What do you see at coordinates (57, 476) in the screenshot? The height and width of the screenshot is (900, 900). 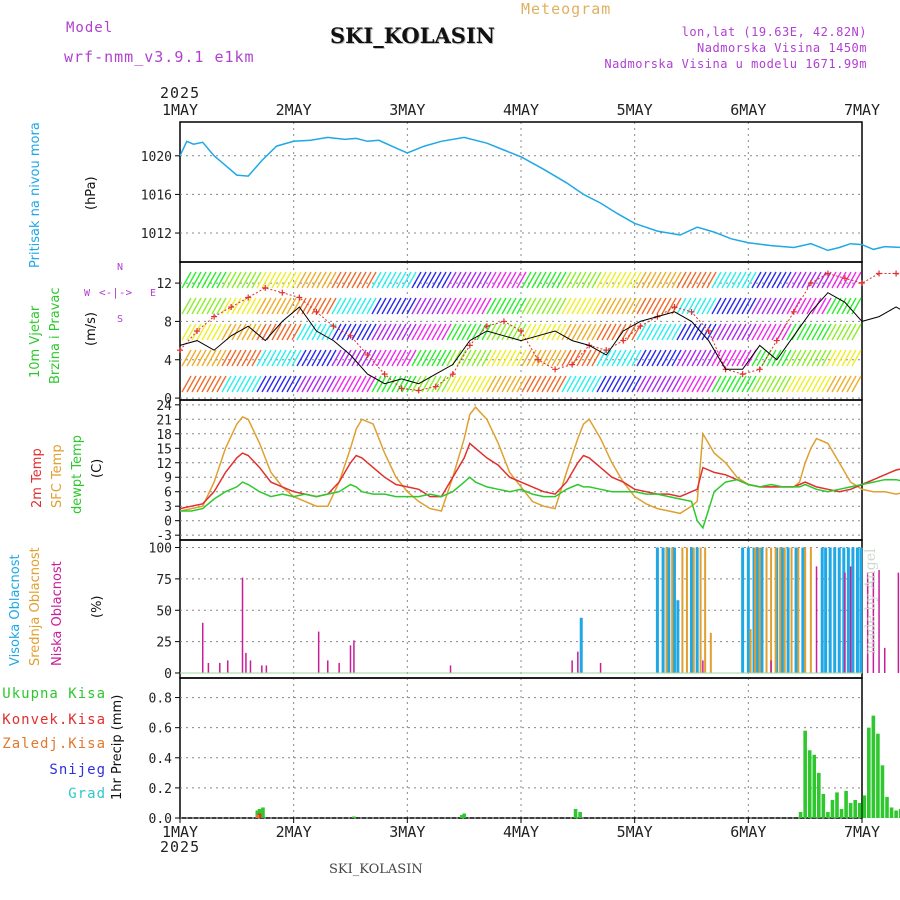 I see `sfc-title: SFC Temp` at bounding box center [57, 476].